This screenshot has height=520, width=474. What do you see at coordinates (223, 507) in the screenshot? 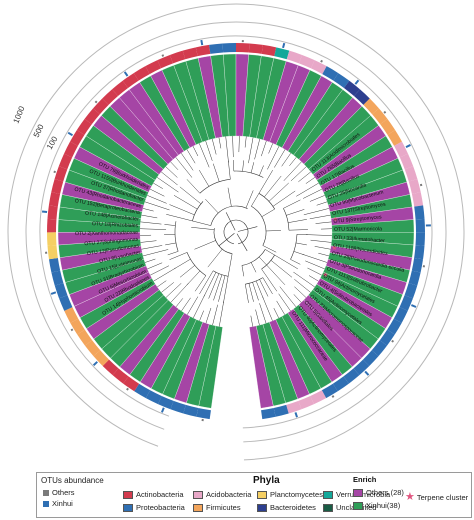
I see `firmicutes-label: Firmicutes` at bounding box center [223, 507].